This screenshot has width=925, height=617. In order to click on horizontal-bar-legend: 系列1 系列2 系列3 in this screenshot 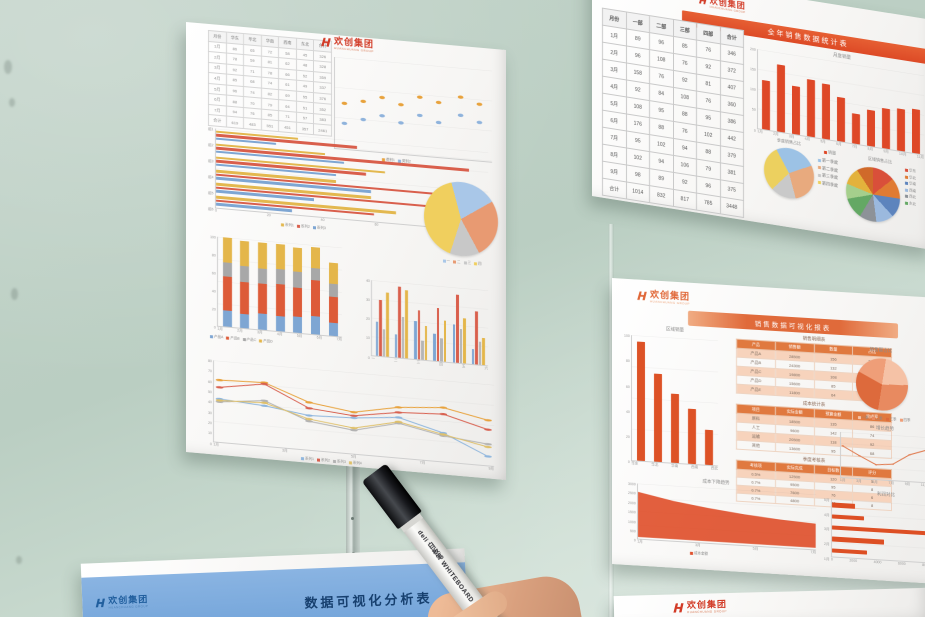, I will do `click(303, 226)`.